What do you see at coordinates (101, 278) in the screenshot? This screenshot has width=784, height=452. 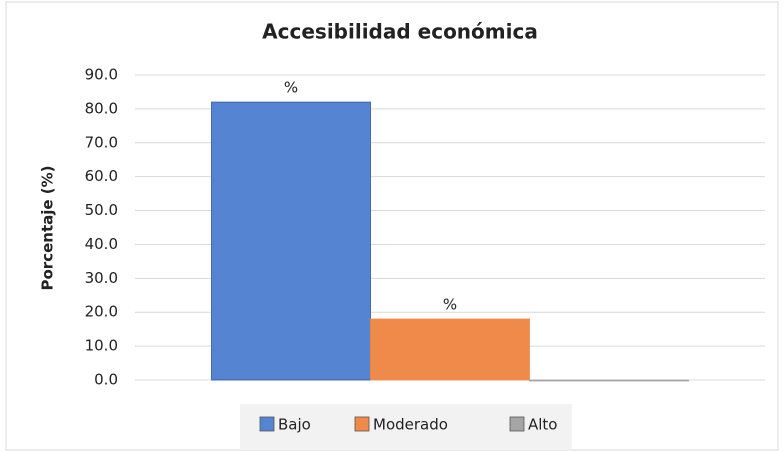 I see `y-tick-label: 30.0` at bounding box center [101, 278].